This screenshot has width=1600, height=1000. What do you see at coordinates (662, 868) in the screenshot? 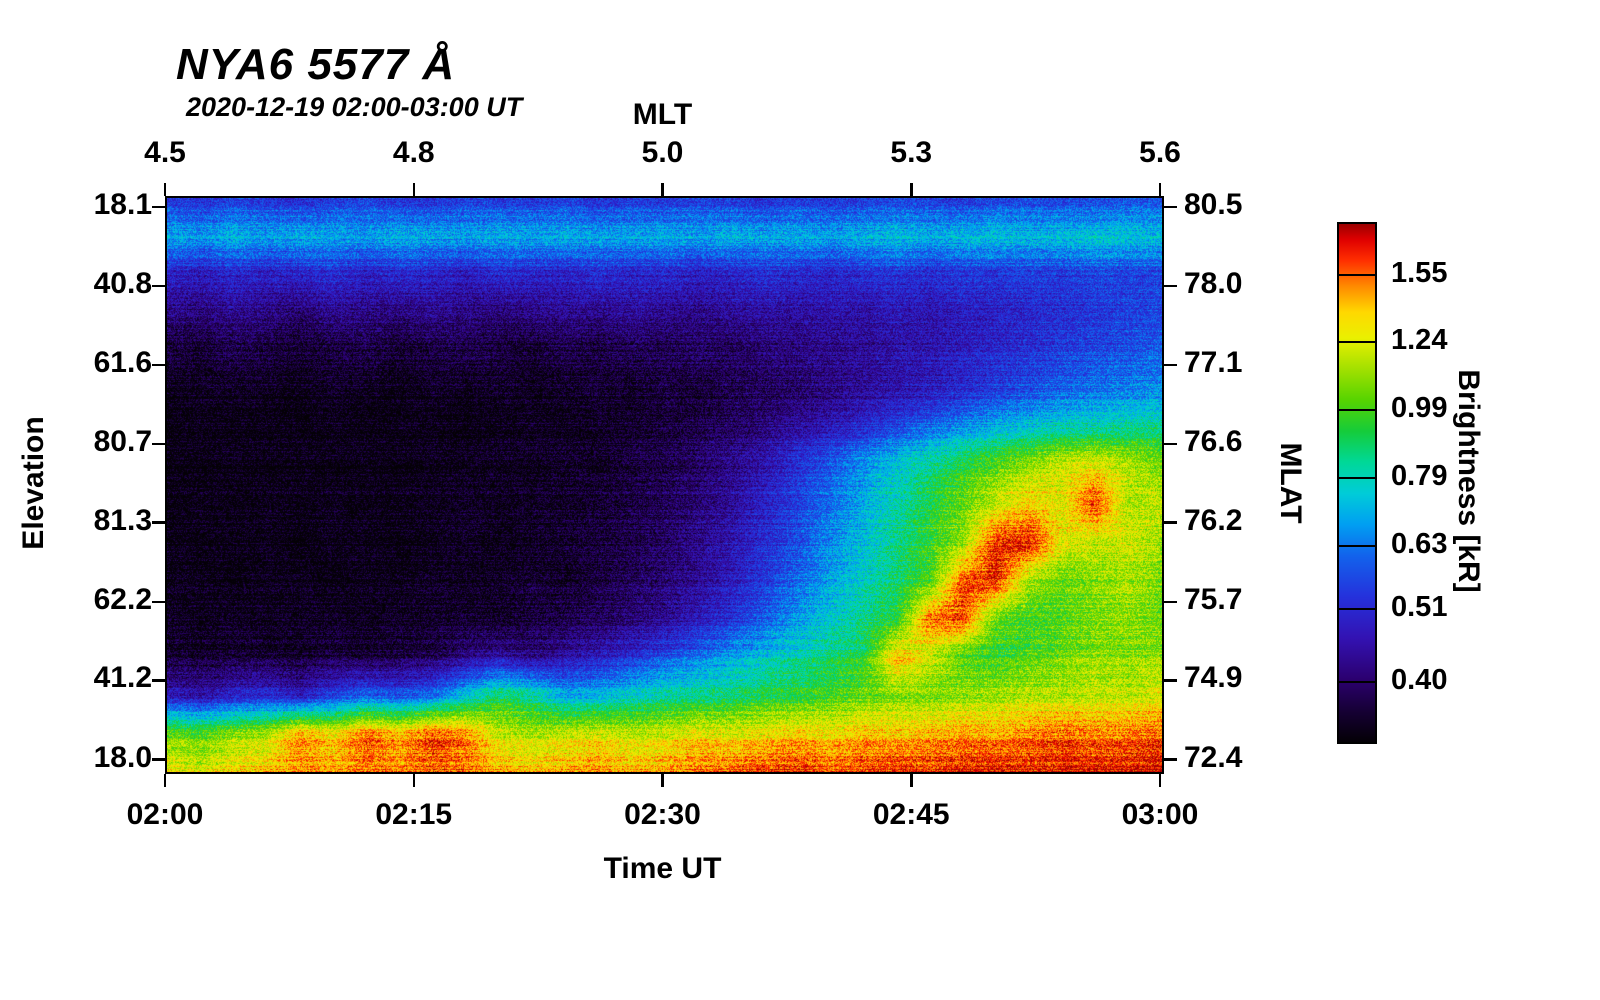
I see `bottom-axis-title: Time UT` at bounding box center [662, 868].